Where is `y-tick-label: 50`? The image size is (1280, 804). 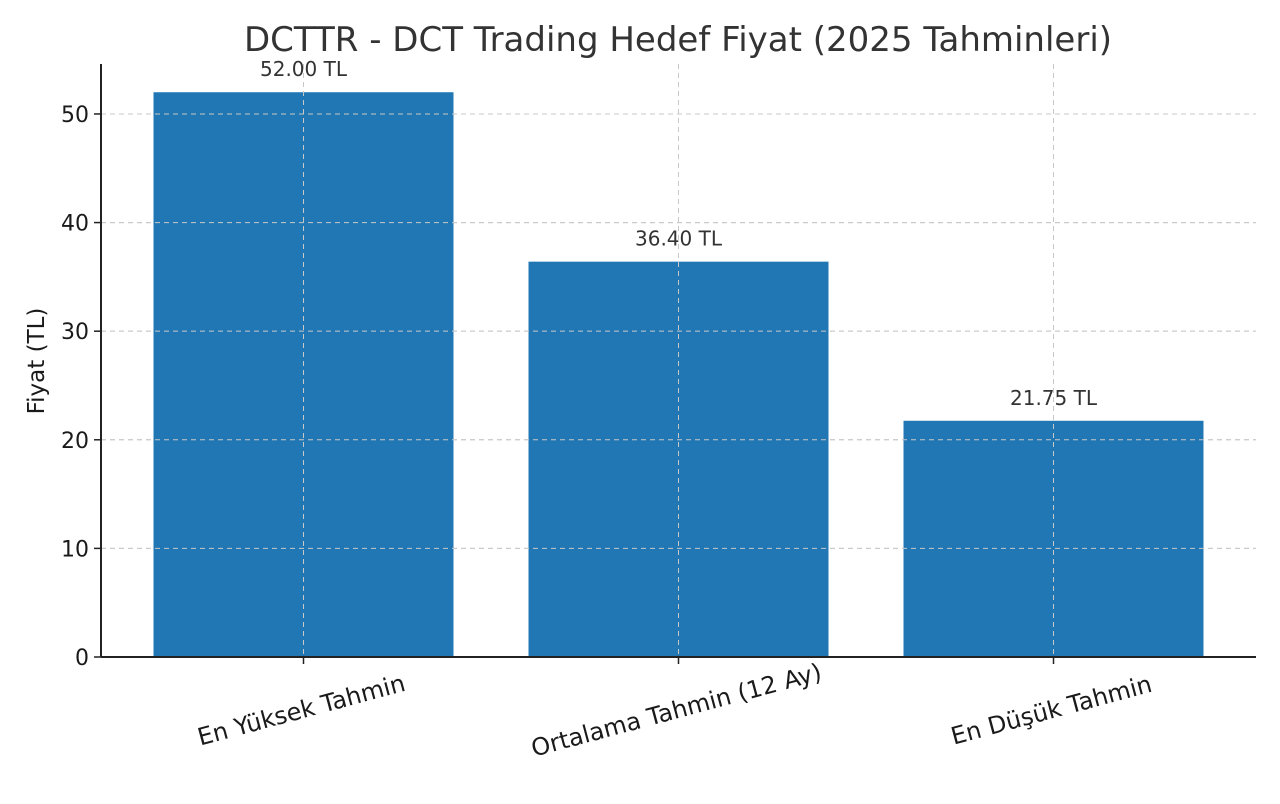 y-tick-label: 50 is located at coordinates (75, 115).